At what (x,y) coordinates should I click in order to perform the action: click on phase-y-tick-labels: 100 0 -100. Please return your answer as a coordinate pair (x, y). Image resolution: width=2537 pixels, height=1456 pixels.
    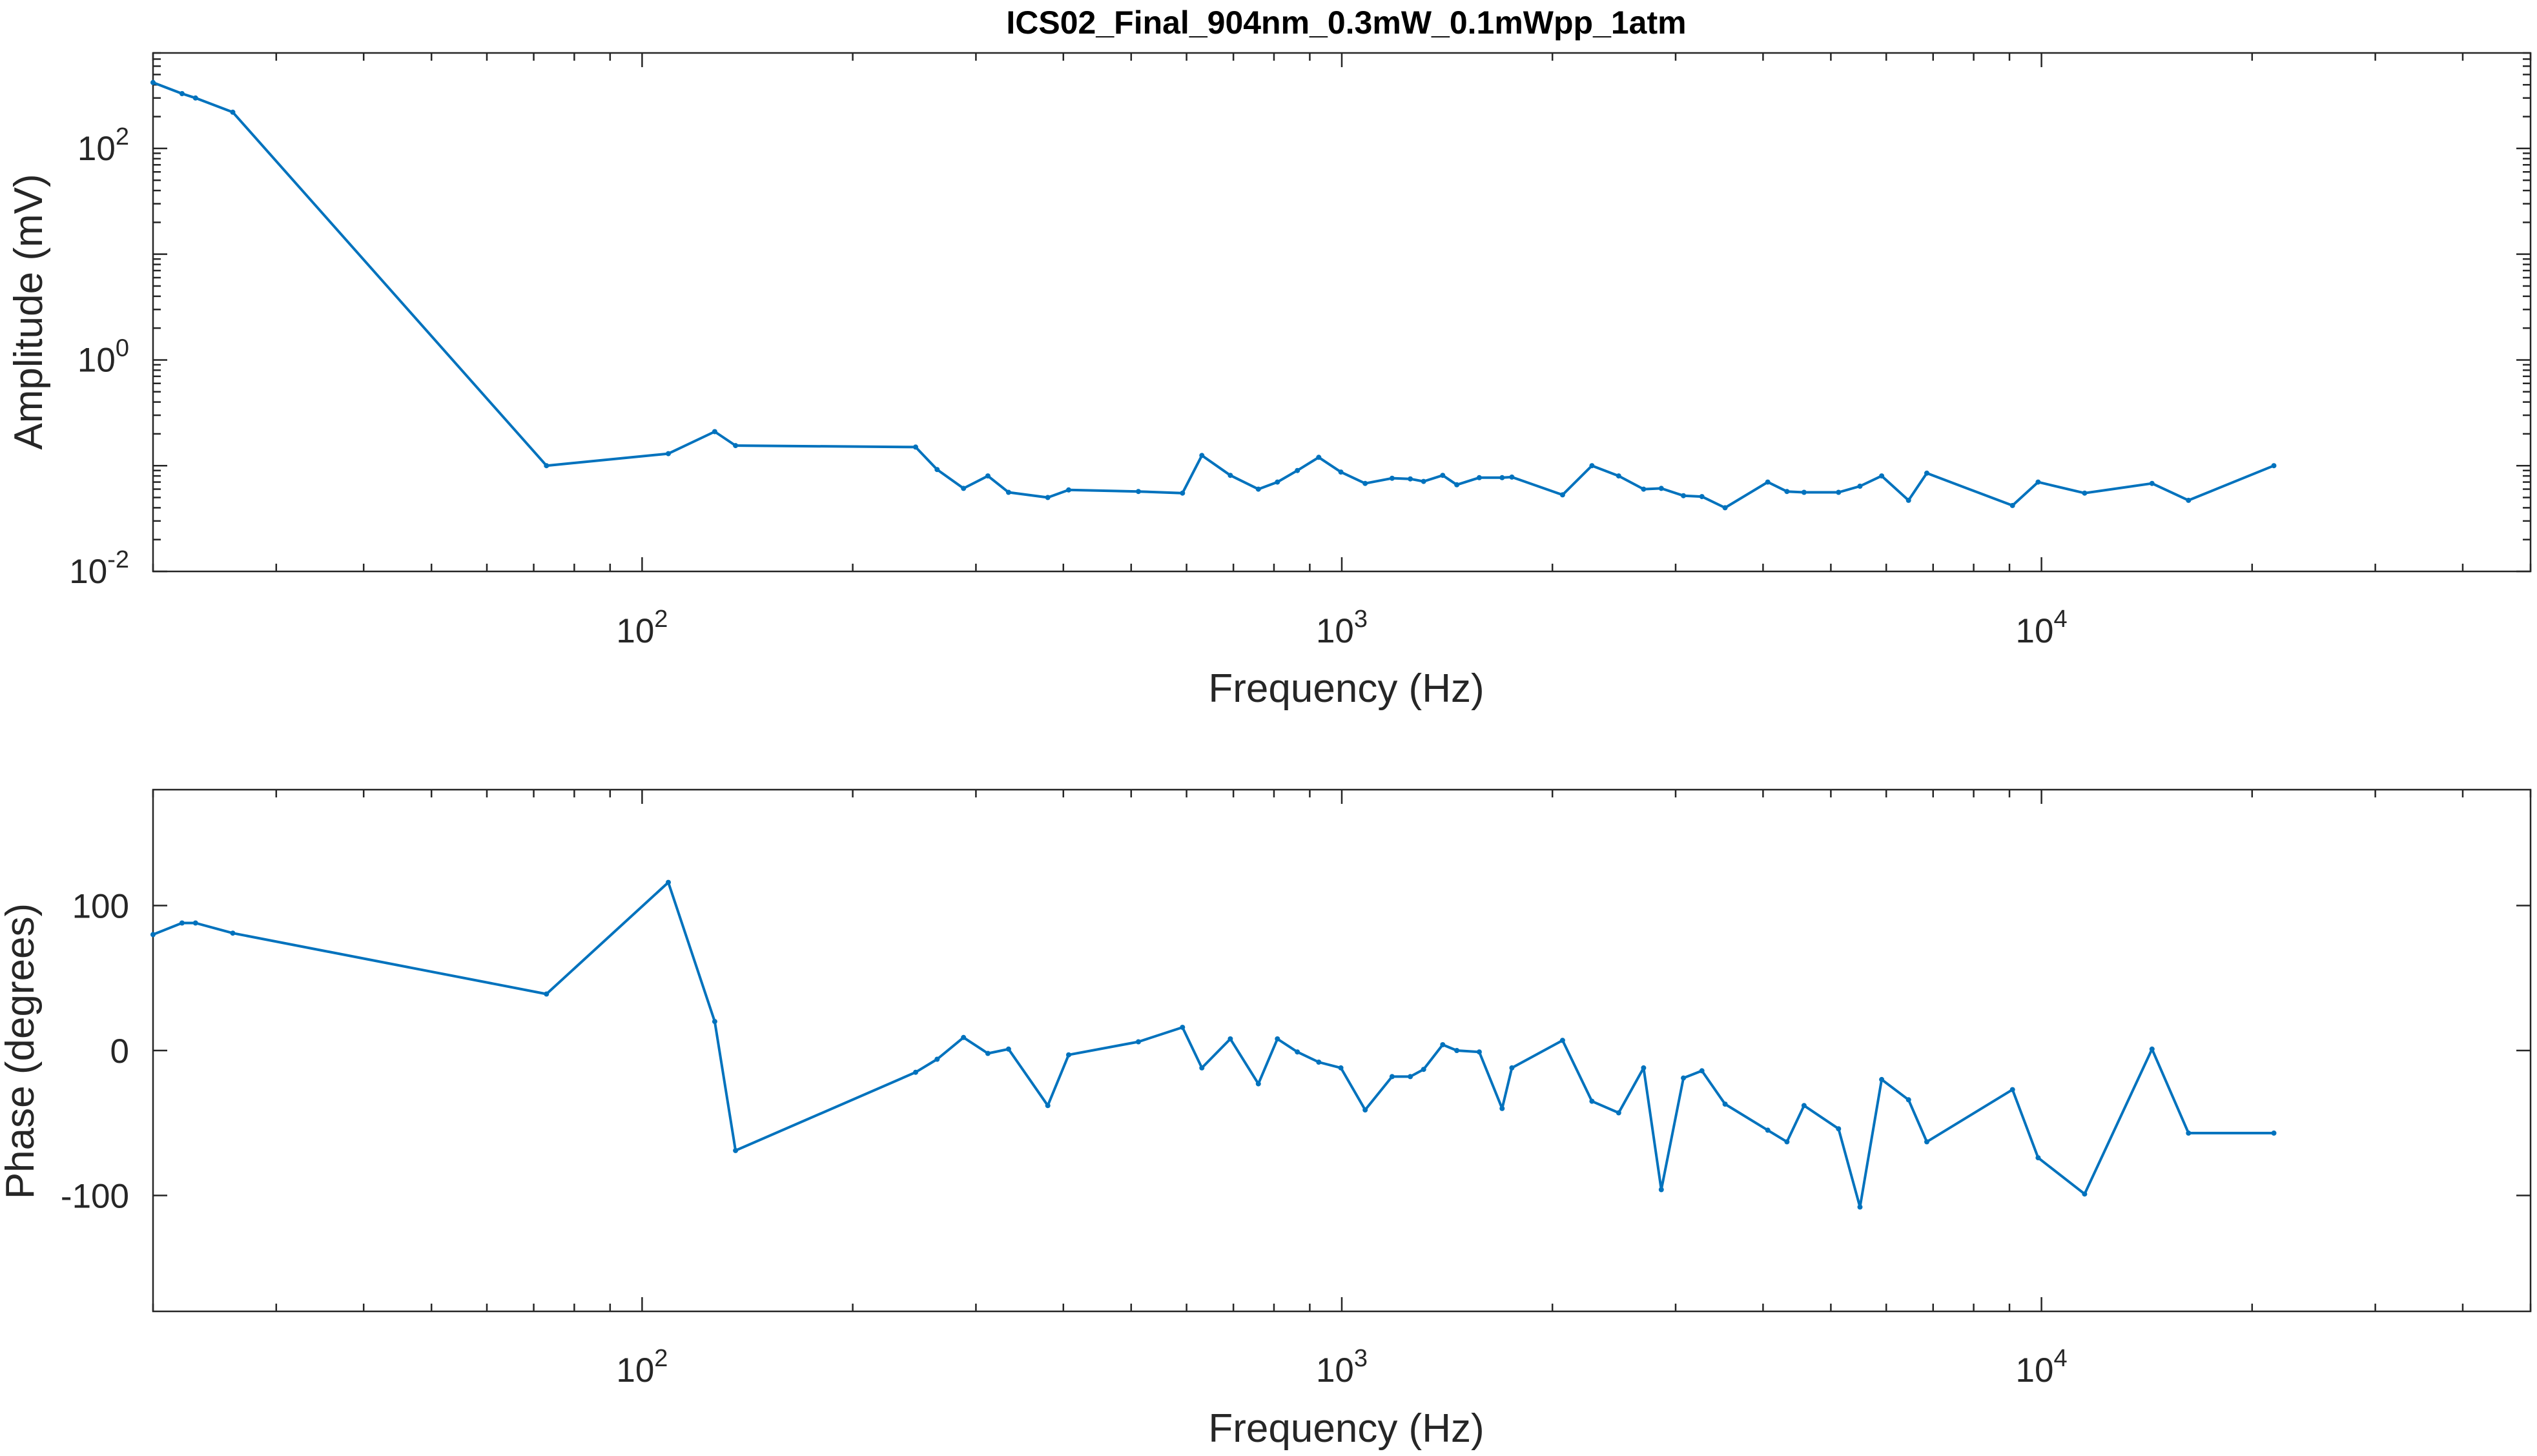
    Looking at the image, I should click on (95, 1052).